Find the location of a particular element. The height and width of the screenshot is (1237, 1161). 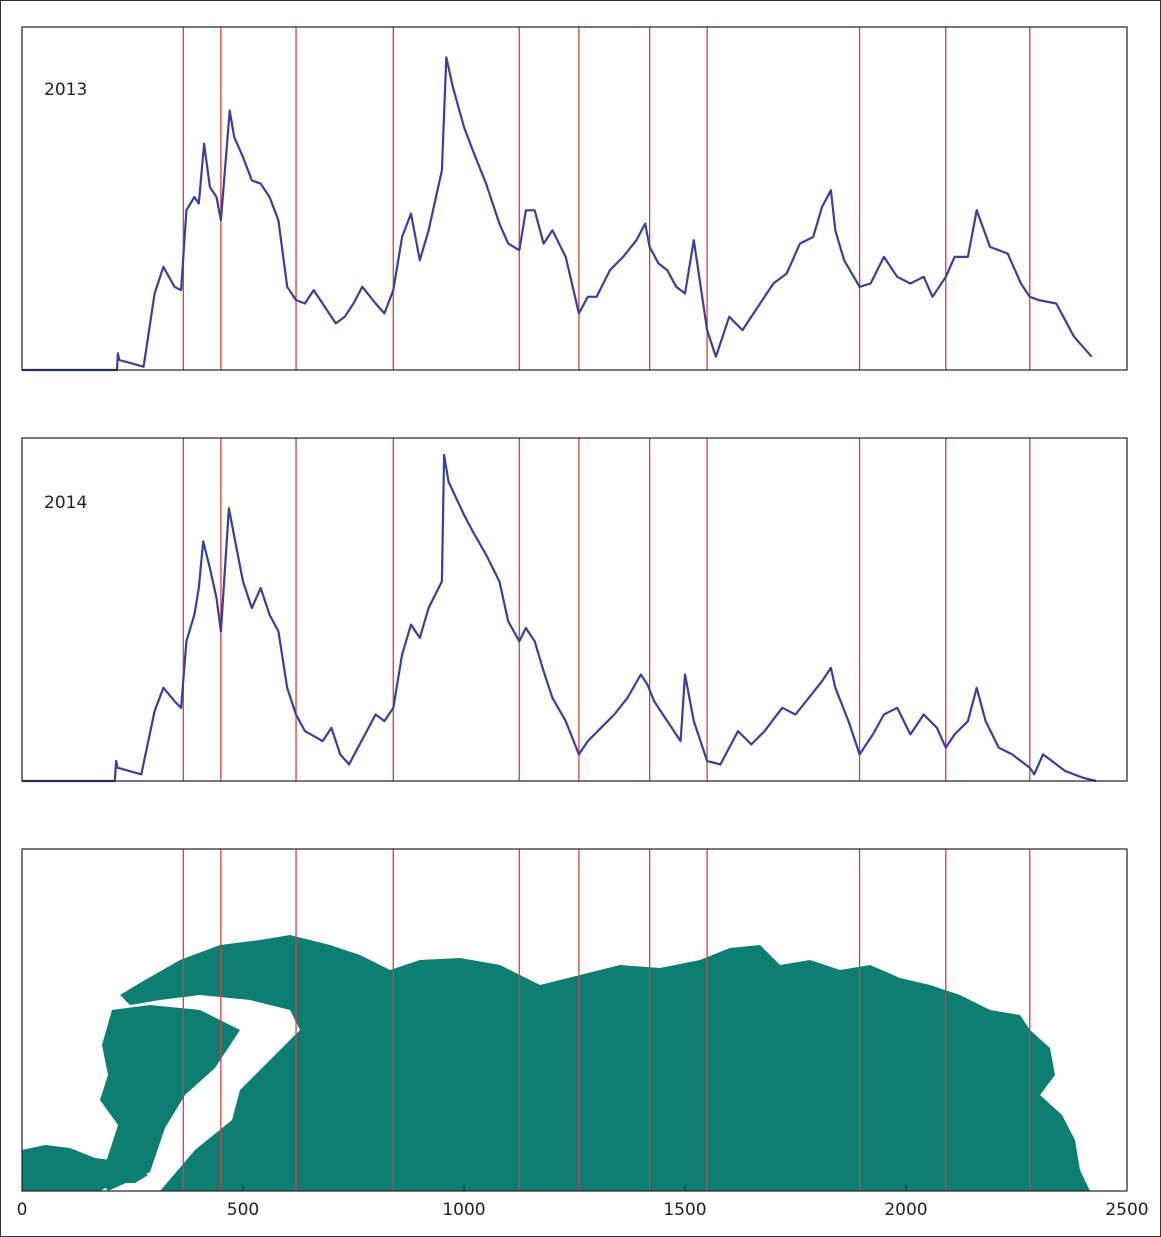

x-axis: 0 500 1000 1500 2000 2500 is located at coordinates (583, 1202).